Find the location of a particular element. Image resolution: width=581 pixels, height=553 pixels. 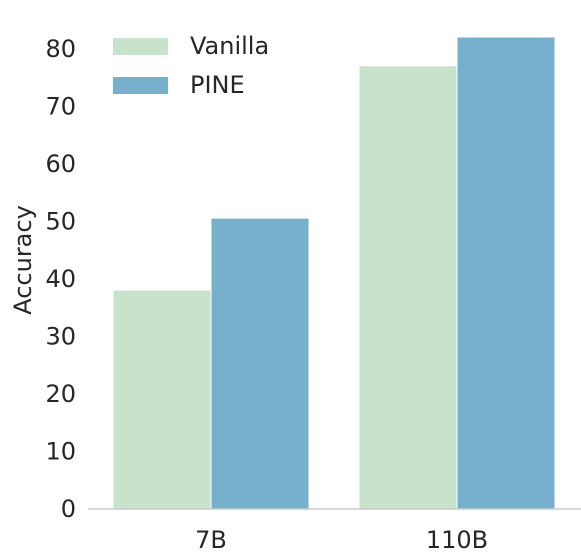

legend-swatch-vanilla is located at coordinates (140, 46).